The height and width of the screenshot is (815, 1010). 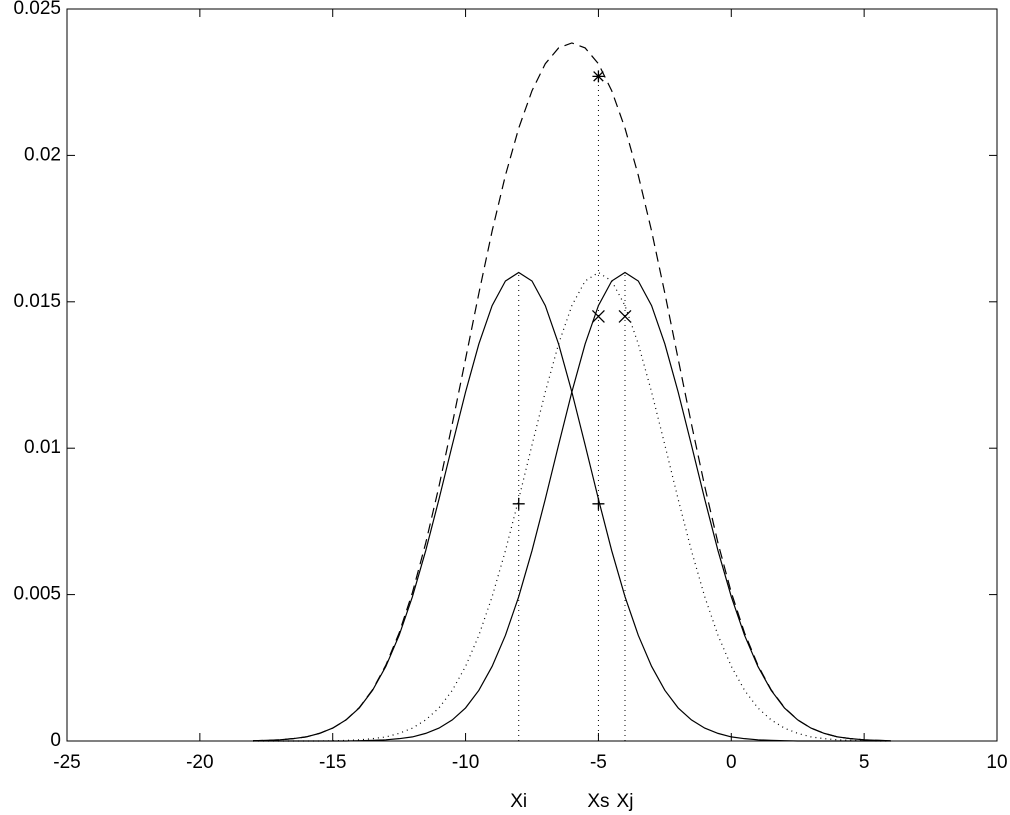 I want to click on annotation: Xj, so click(x=625, y=801).